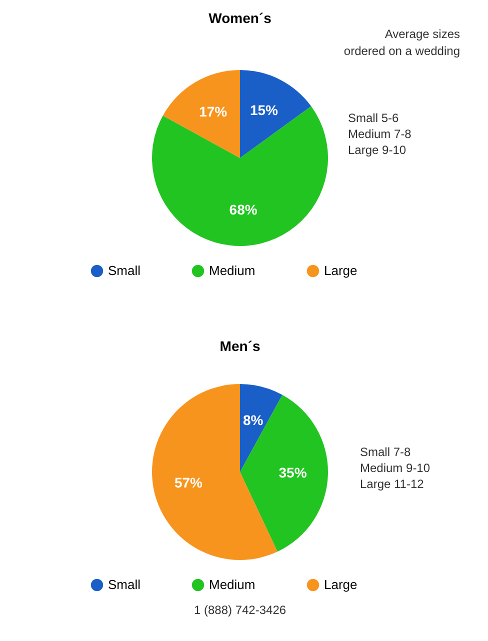 Image resolution: width=488 pixels, height=641 pixels. Describe the element at coordinates (380, 134) in the screenshot. I see `text: Medium 7-8` at that location.